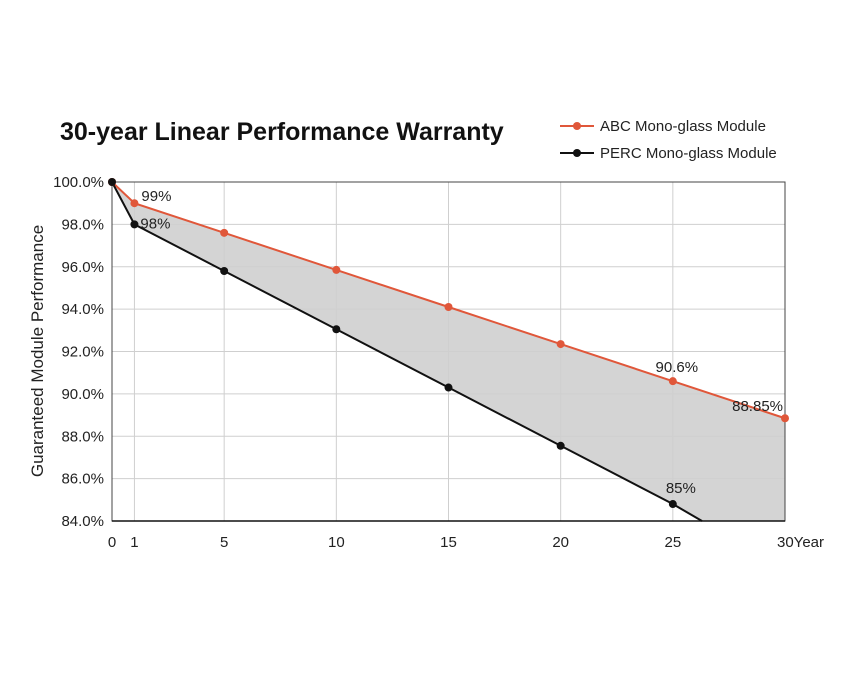  What do you see at coordinates (82, 224) in the screenshot?
I see `y-tick-label-1: 98.0%` at bounding box center [82, 224].